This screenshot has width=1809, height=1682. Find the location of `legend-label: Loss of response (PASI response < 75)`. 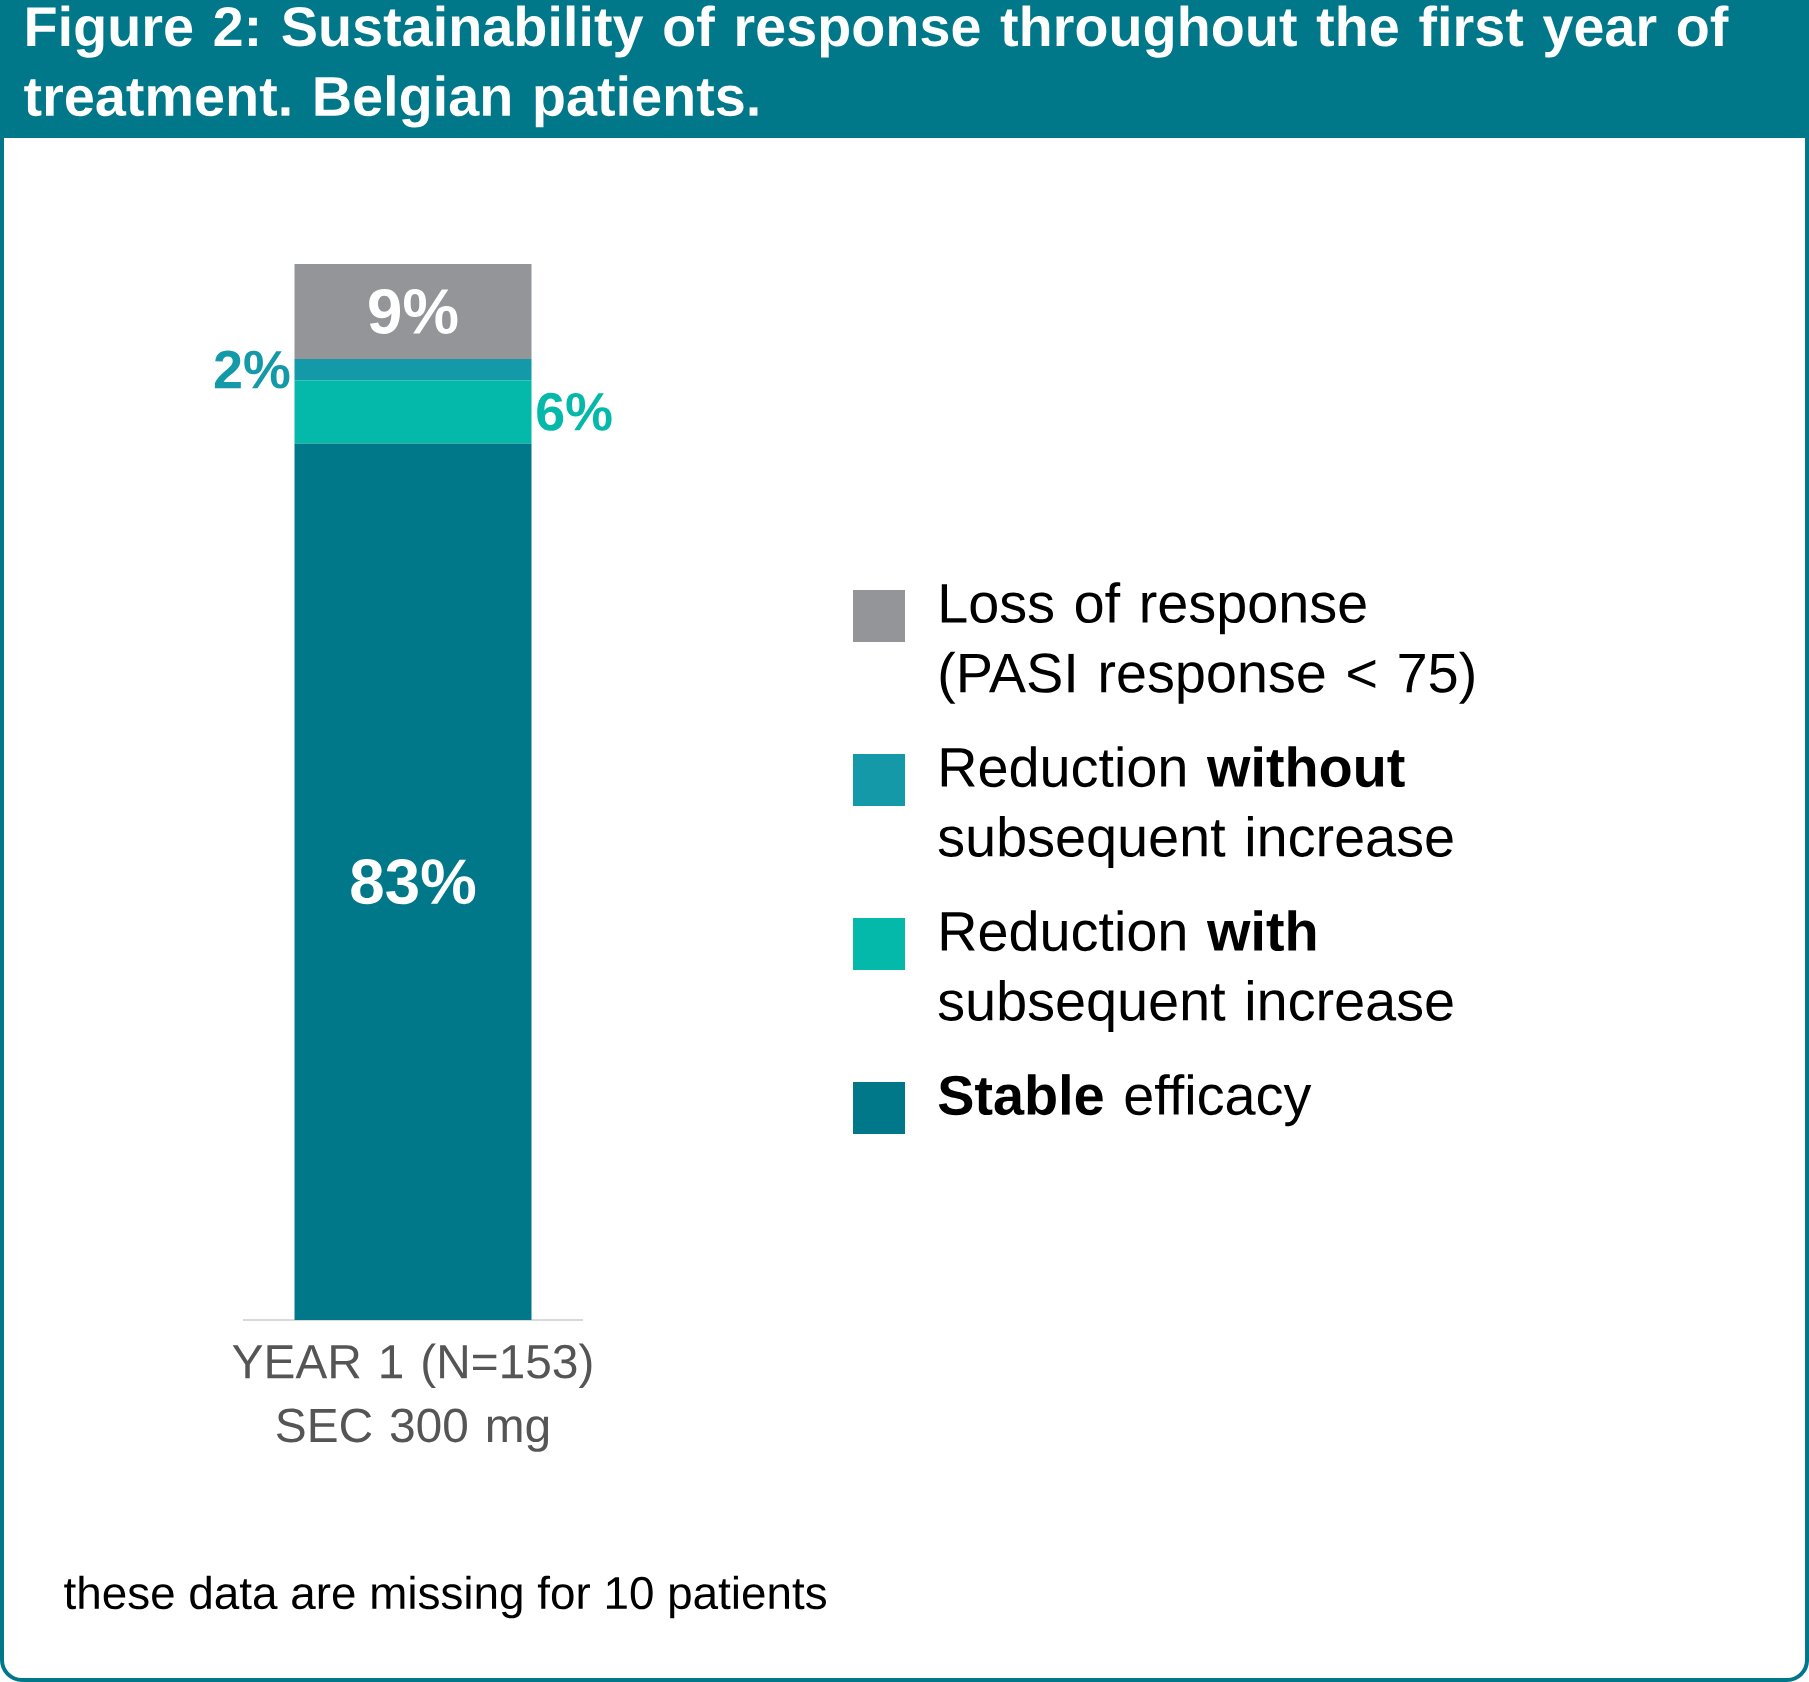

legend-label: Loss of response (PASI response < 75) is located at coordinates (1207, 643).